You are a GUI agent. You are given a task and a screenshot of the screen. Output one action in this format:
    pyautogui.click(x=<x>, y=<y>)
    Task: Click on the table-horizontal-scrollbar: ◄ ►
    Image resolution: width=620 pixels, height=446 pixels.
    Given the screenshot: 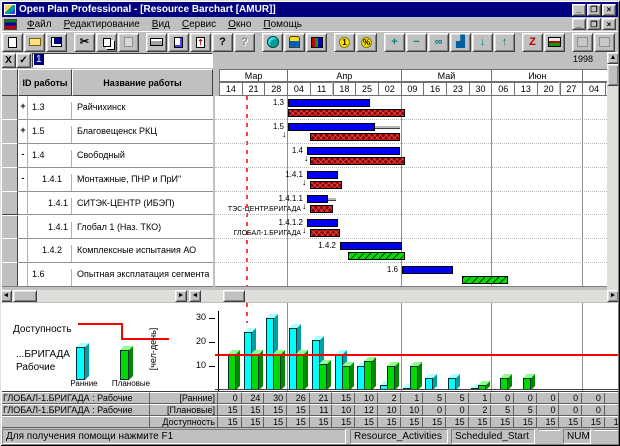 What is the action you would take?
    pyautogui.click(x=93, y=296)
    